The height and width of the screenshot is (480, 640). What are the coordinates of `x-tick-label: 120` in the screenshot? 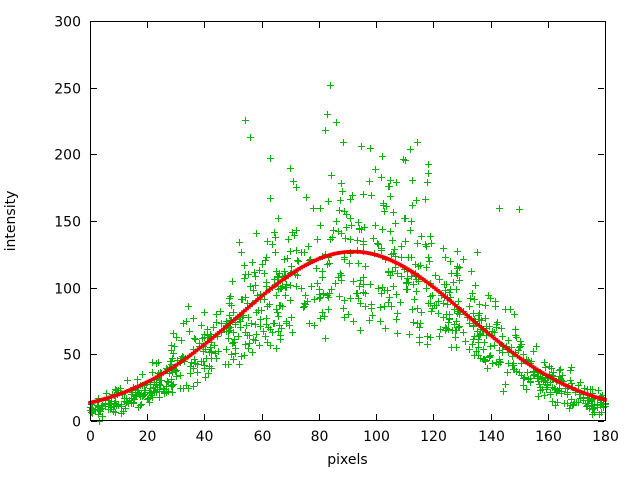 It's located at (433, 437).